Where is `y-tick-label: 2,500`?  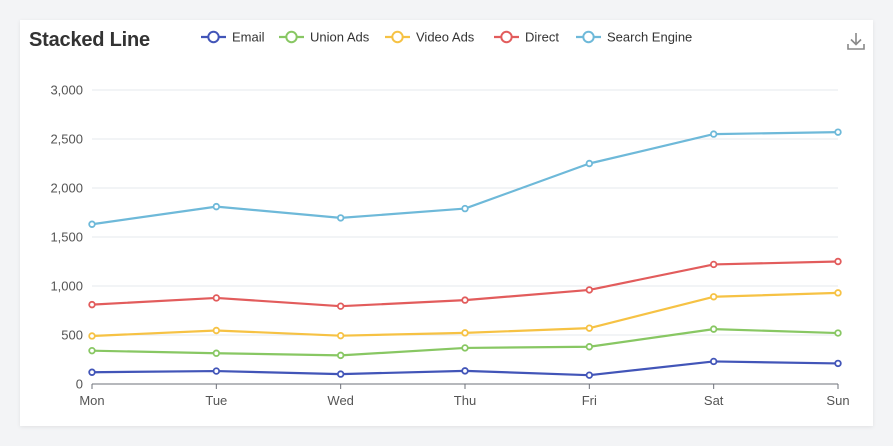 y-tick-label: 2,500 is located at coordinates (66, 139).